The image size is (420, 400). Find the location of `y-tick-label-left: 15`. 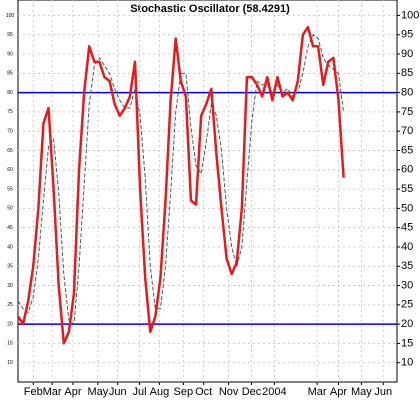

y-tick-label-left: 15 is located at coordinates (10, 344).